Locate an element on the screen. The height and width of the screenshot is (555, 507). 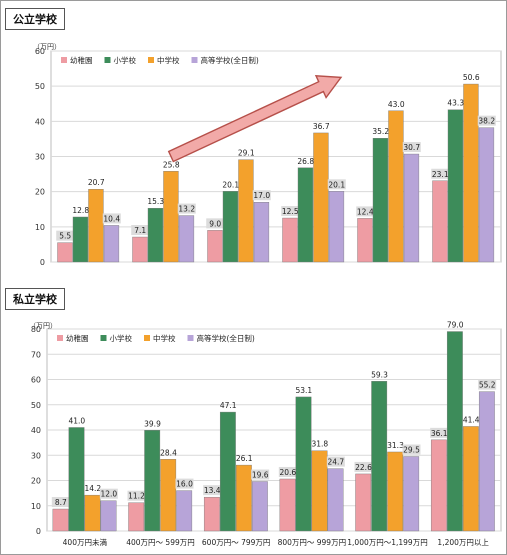
data-label: 13.2 is located at coordinates (186, 209).